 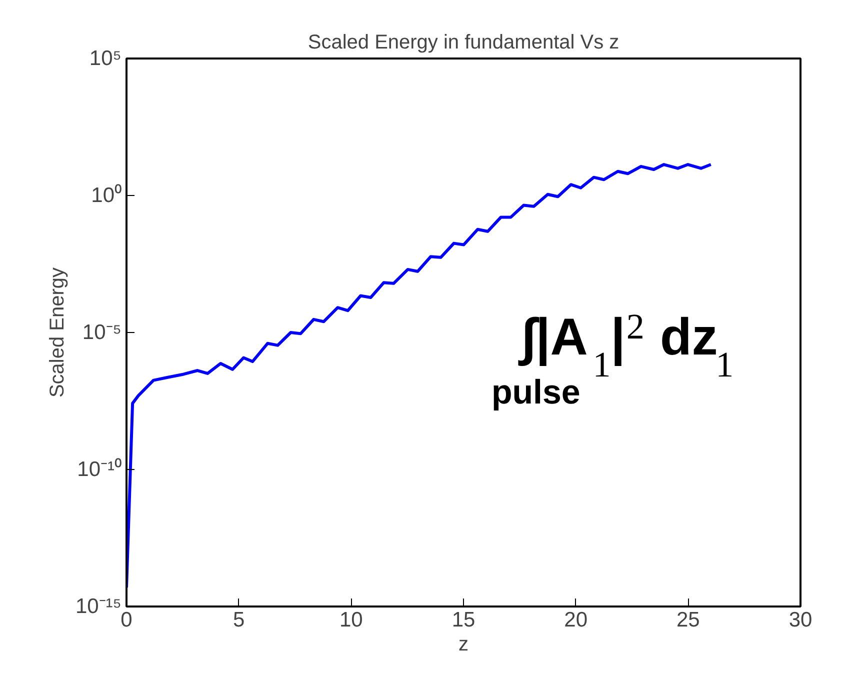 I want to click on x-tick-label: 5, so click(x=238, y=620).